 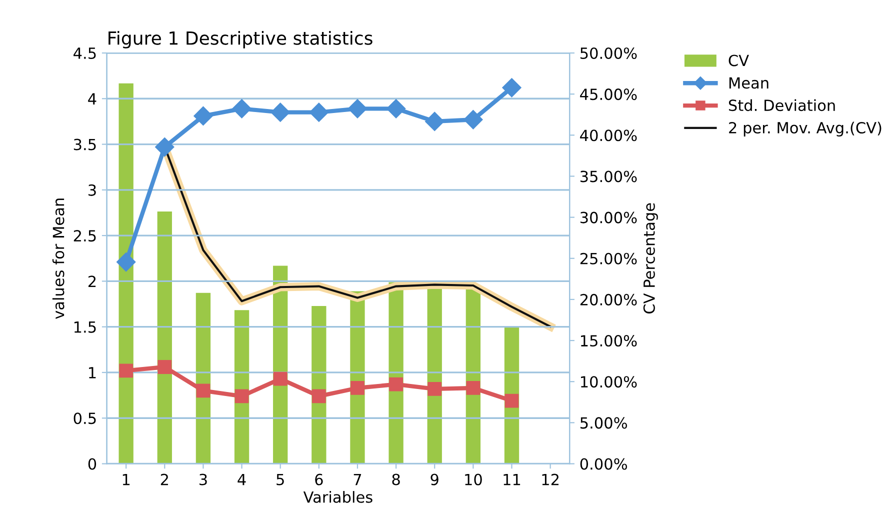 What do you see at coordinates (92, 464) in the screenshot?
I see `y-tick-label: 0` at bounding box center [92, 464].